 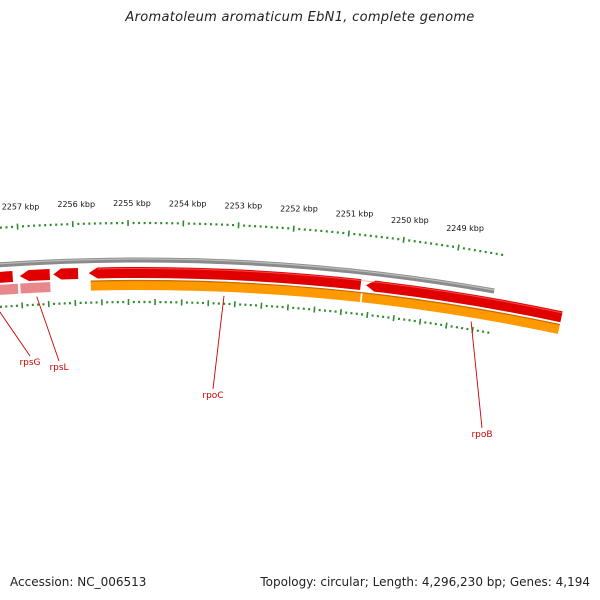 I want to click on kbp-label: 2257 kbp, so click(x=21, y=207).